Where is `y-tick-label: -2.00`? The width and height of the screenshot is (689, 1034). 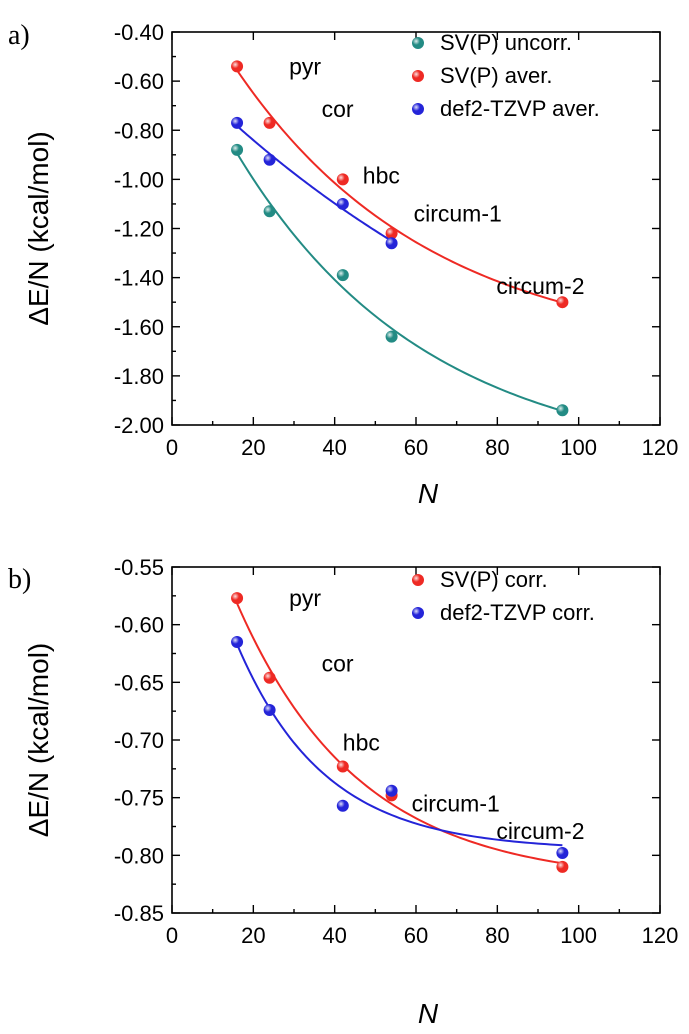 y-tick-label: -2.00 is located at coordinates (139, 425).